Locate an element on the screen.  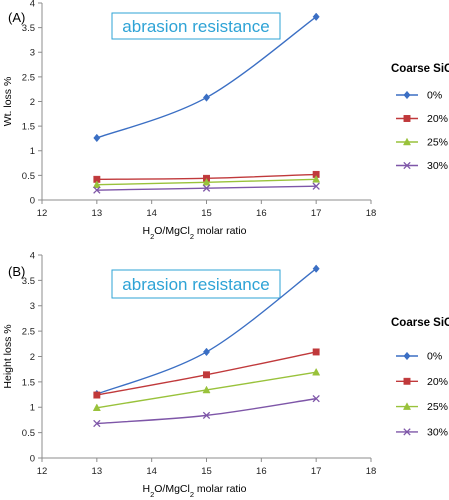
panel-b-annotation: abrasion resistance is located at coordinates (196, 284).